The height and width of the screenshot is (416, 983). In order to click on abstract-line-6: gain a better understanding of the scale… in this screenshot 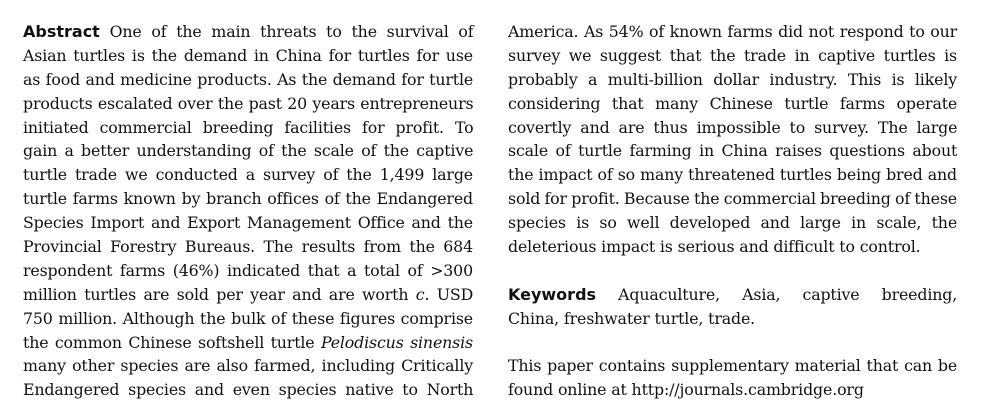, I will do `click(248, 151)`.